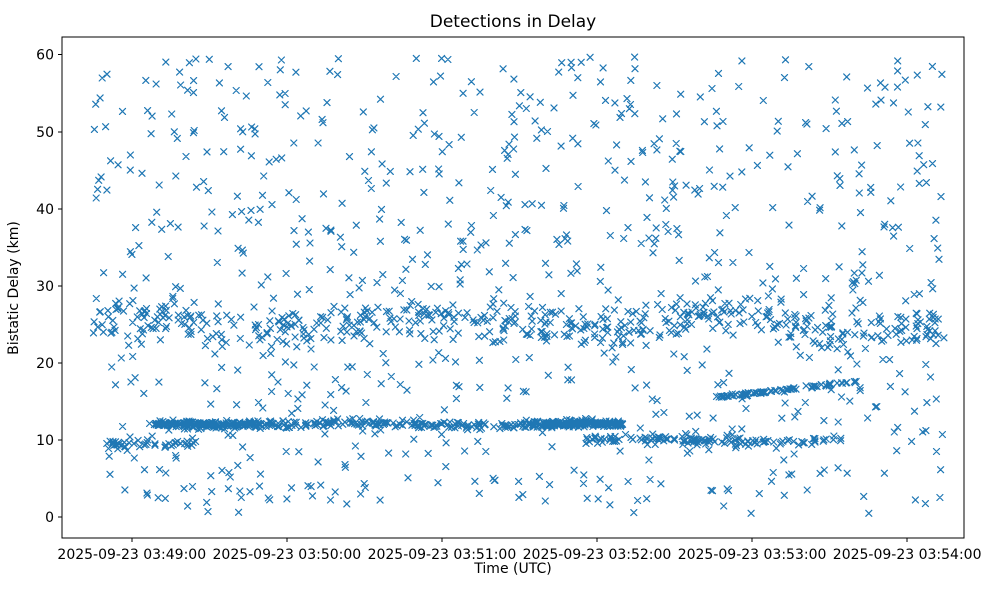 This screenshot has width=989, height=590. I want to click on y-tick-label: 60, so click(45, 56).